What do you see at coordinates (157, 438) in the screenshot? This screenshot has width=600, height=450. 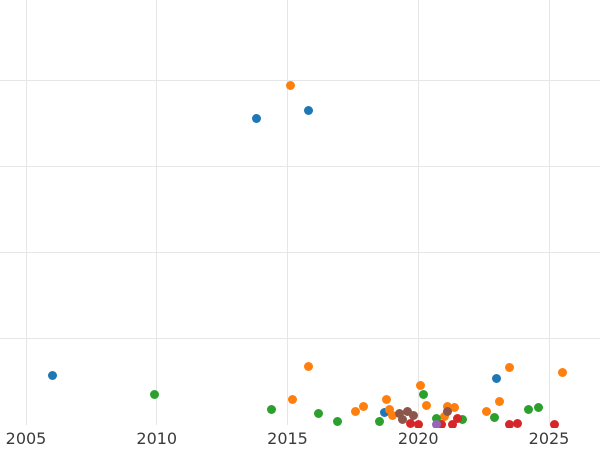 I see `x-tick-label: 2010` at bounding box center [157, 438].